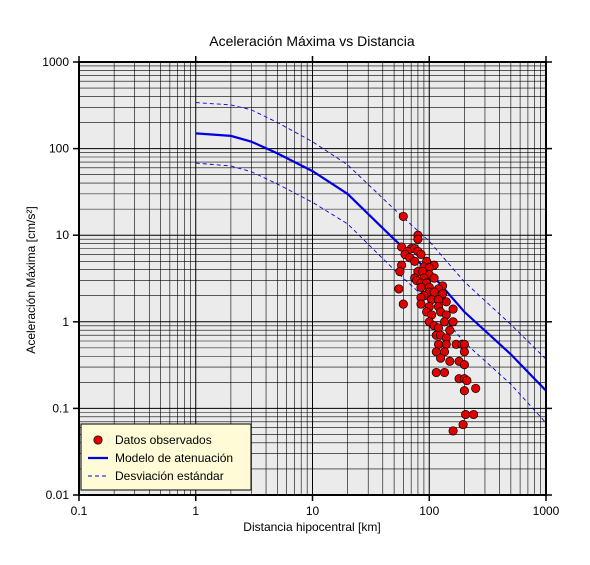 This screenshot has width=590, height=565. What do you see at coordinates (311, 527) in the screenshot?
I see `x-axis-label: Distancia hipocentral [km]` at bounding box center [311, 527].